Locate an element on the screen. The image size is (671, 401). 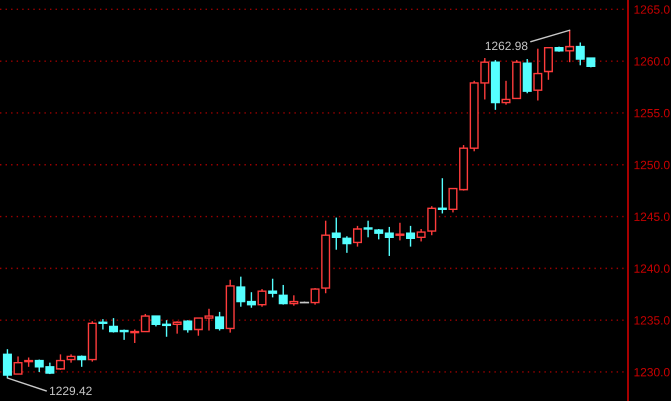
y-tick-label: 1265.0 is located at coordinates (652, 9).